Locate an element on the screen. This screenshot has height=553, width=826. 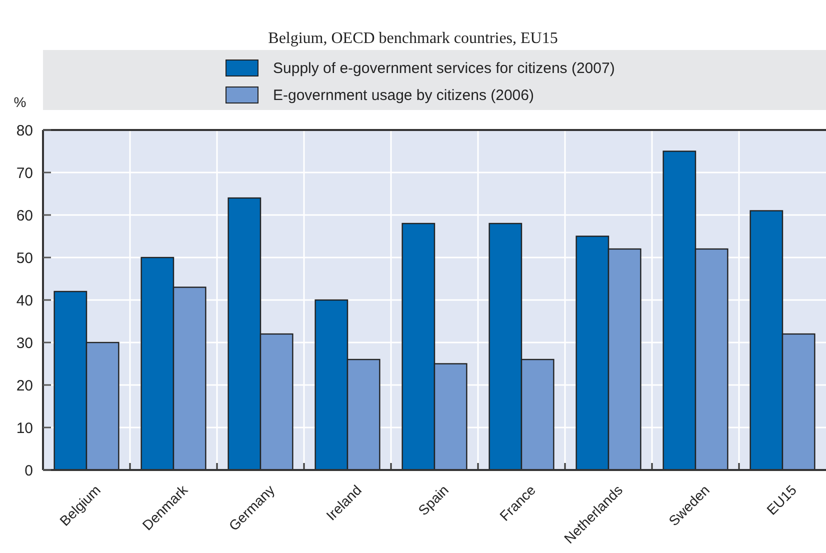
y-tick-label: 20 is located at coordinates (24, 385).